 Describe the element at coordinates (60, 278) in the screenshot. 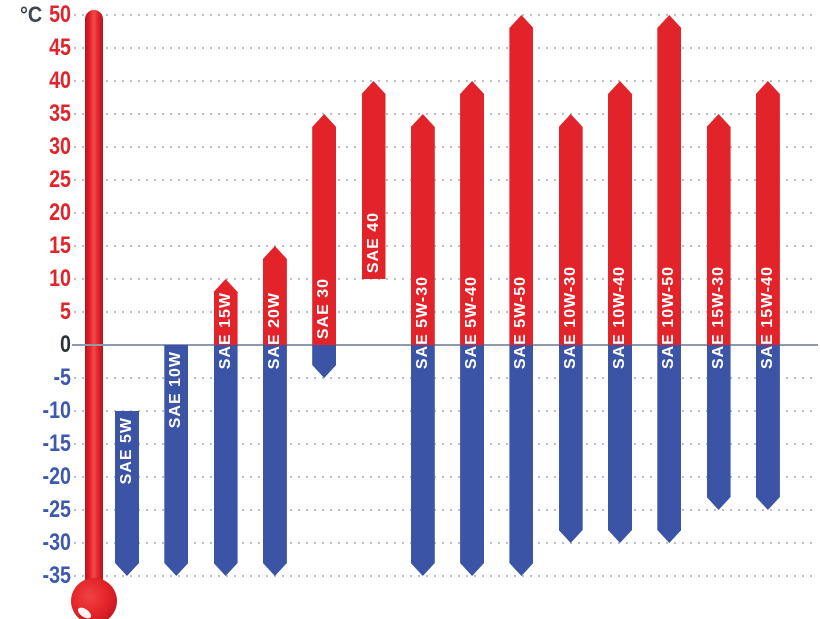

I see `tick-label-10: 10` at that location.